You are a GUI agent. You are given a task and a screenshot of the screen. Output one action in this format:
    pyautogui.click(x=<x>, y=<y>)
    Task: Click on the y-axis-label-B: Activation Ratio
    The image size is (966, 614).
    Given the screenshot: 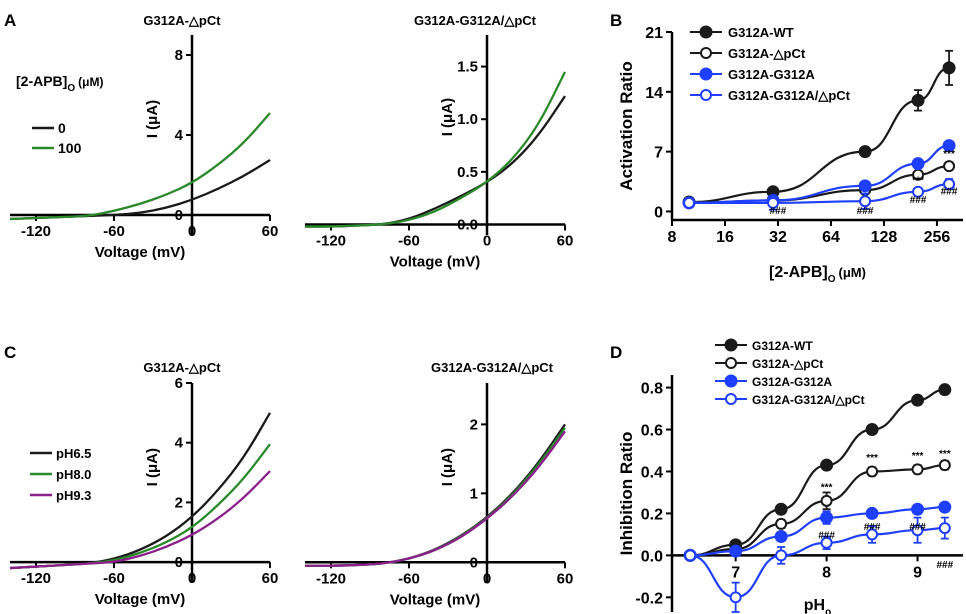 What is the action you would take?
    pyautogui.click(x=626, y=125)
    